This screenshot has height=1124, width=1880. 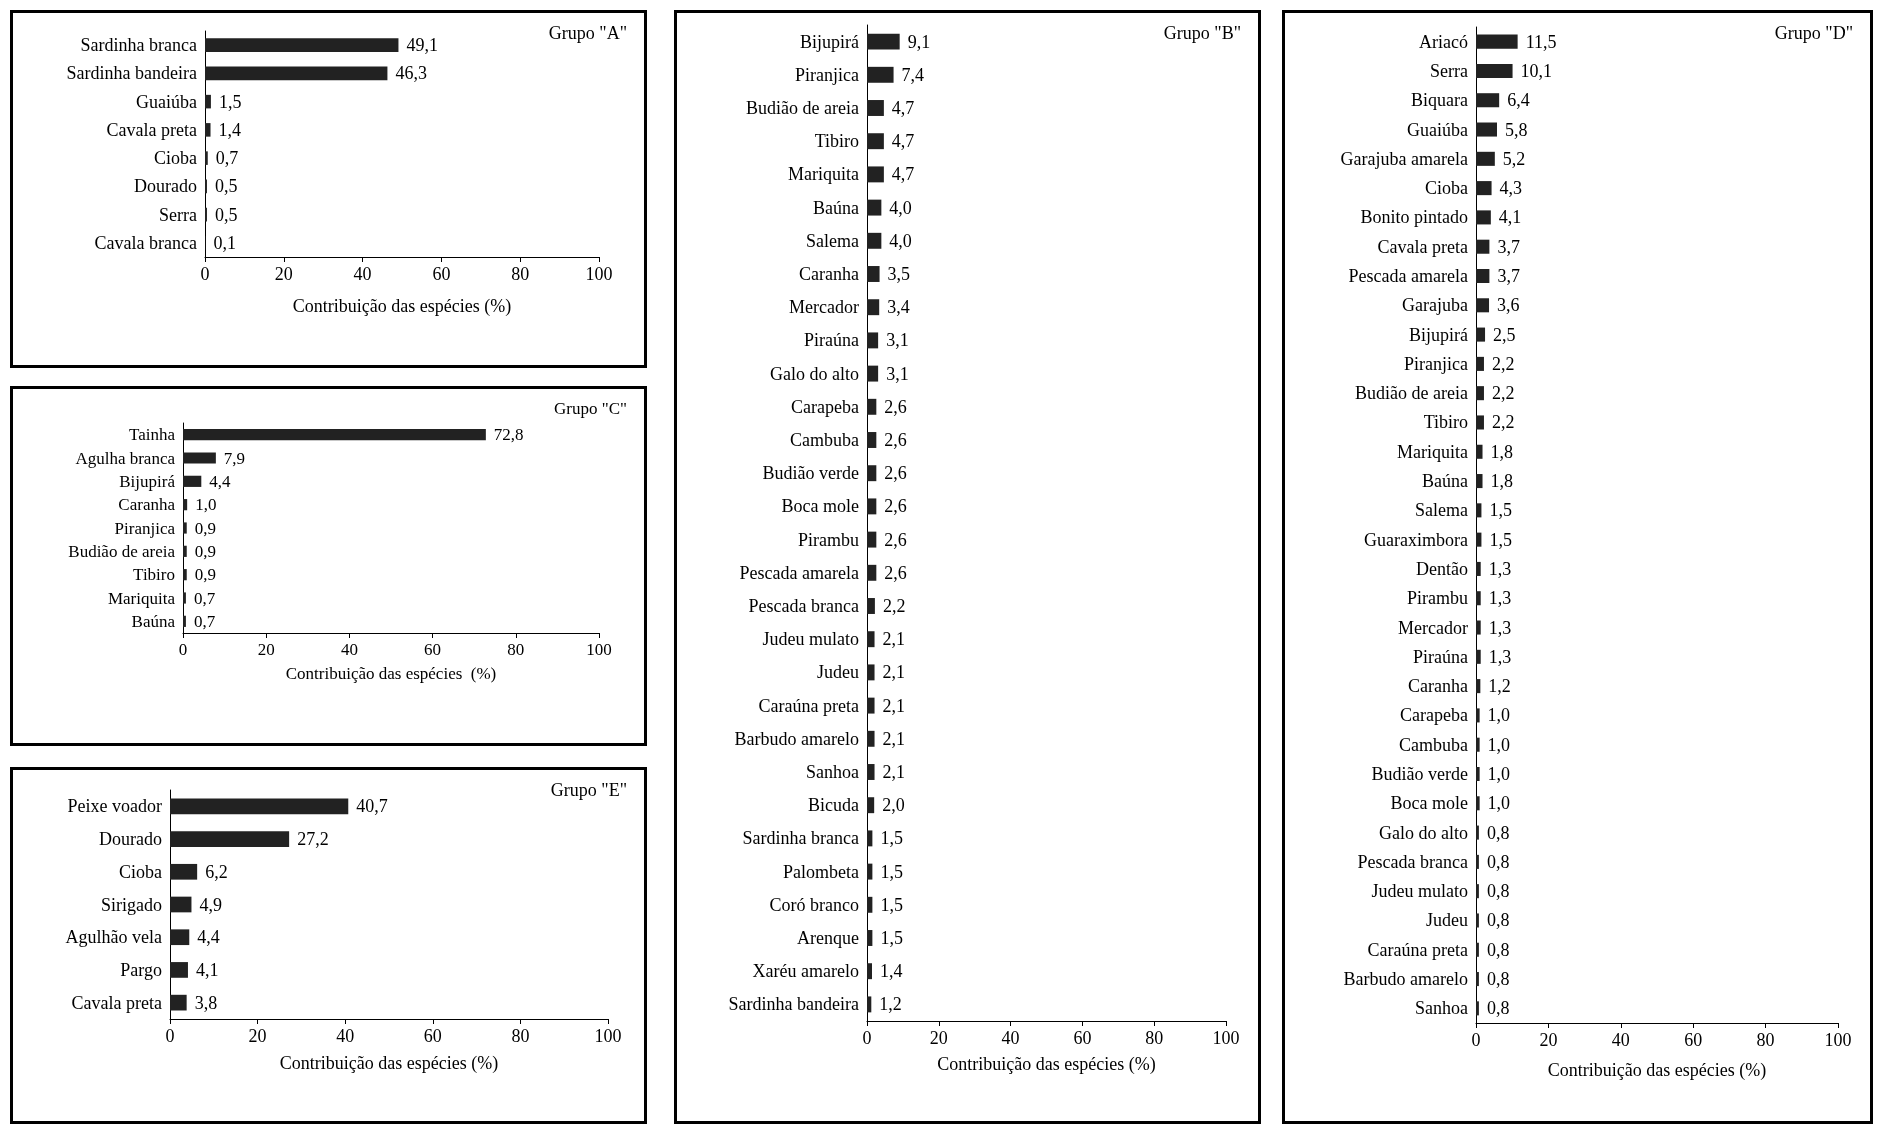 I want to click on y-tick-label: Cavala preta, so click(x=117, y=1002).